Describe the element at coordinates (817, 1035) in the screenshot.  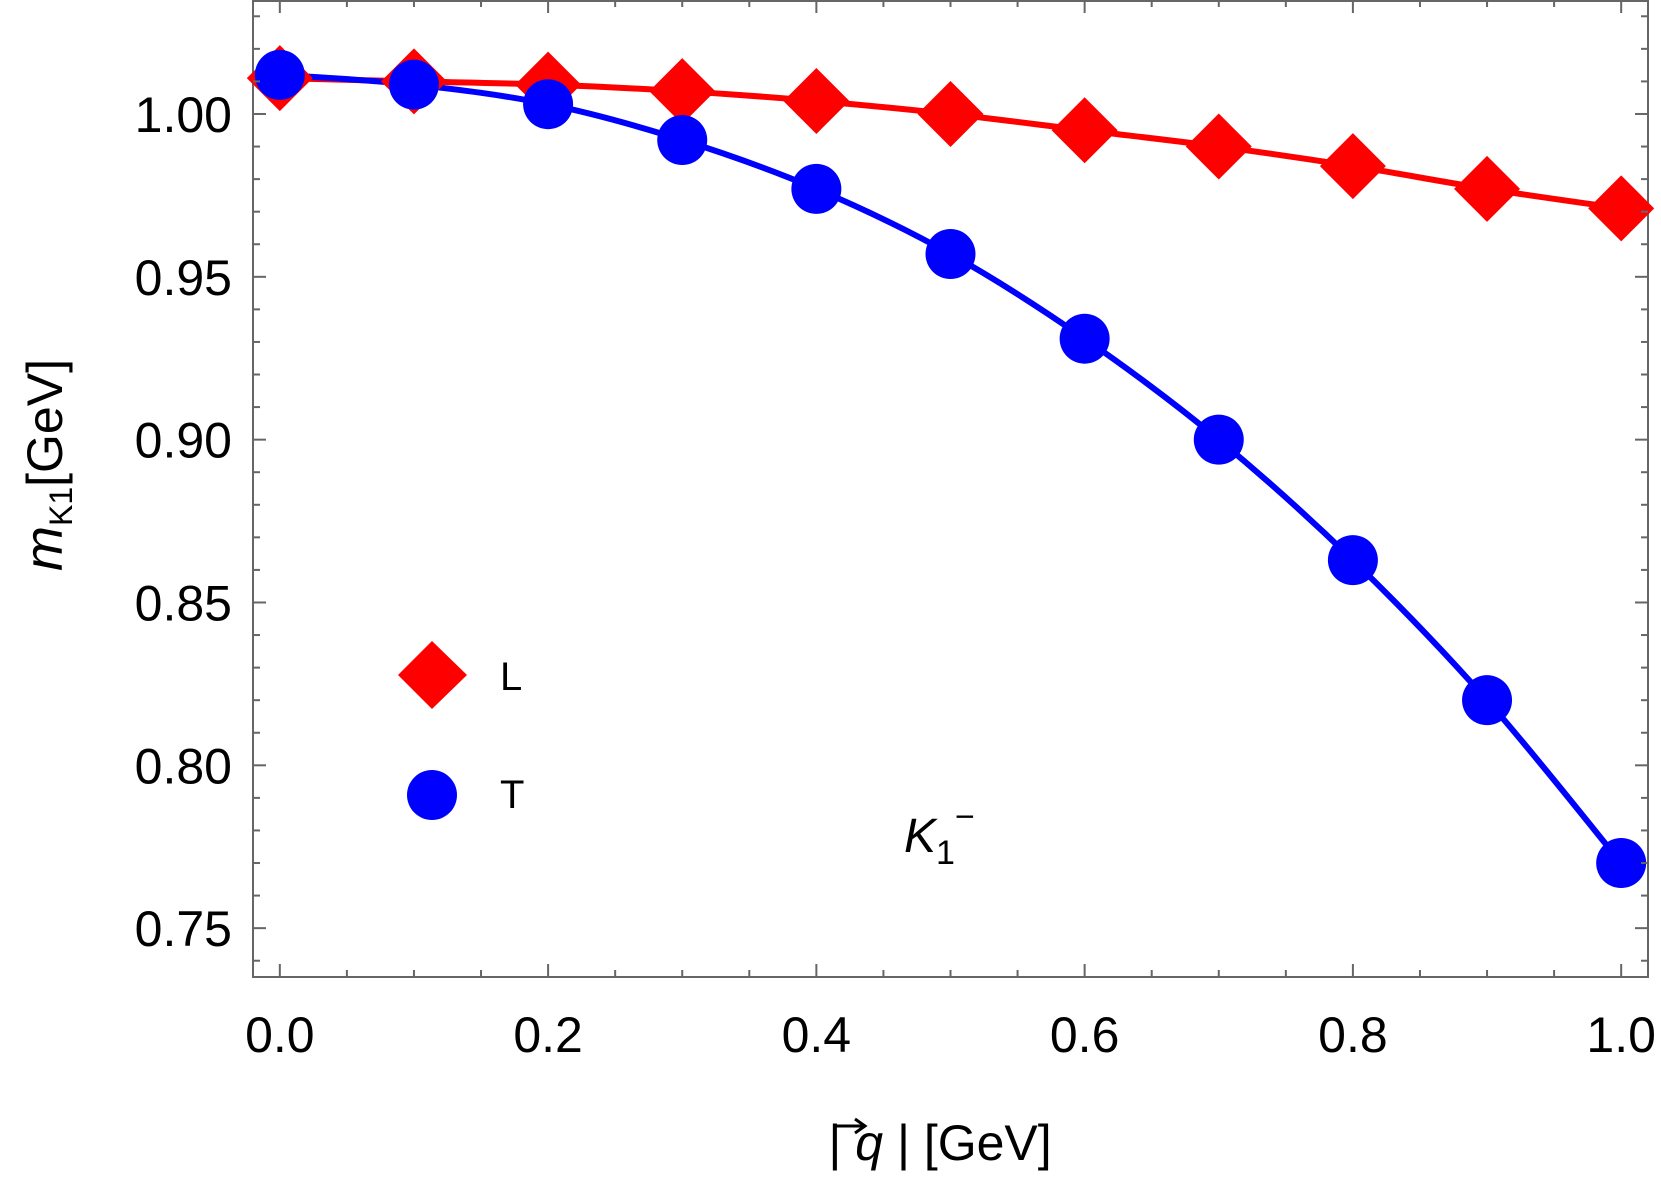
I see `x-tick-label: 0.4` at that location.